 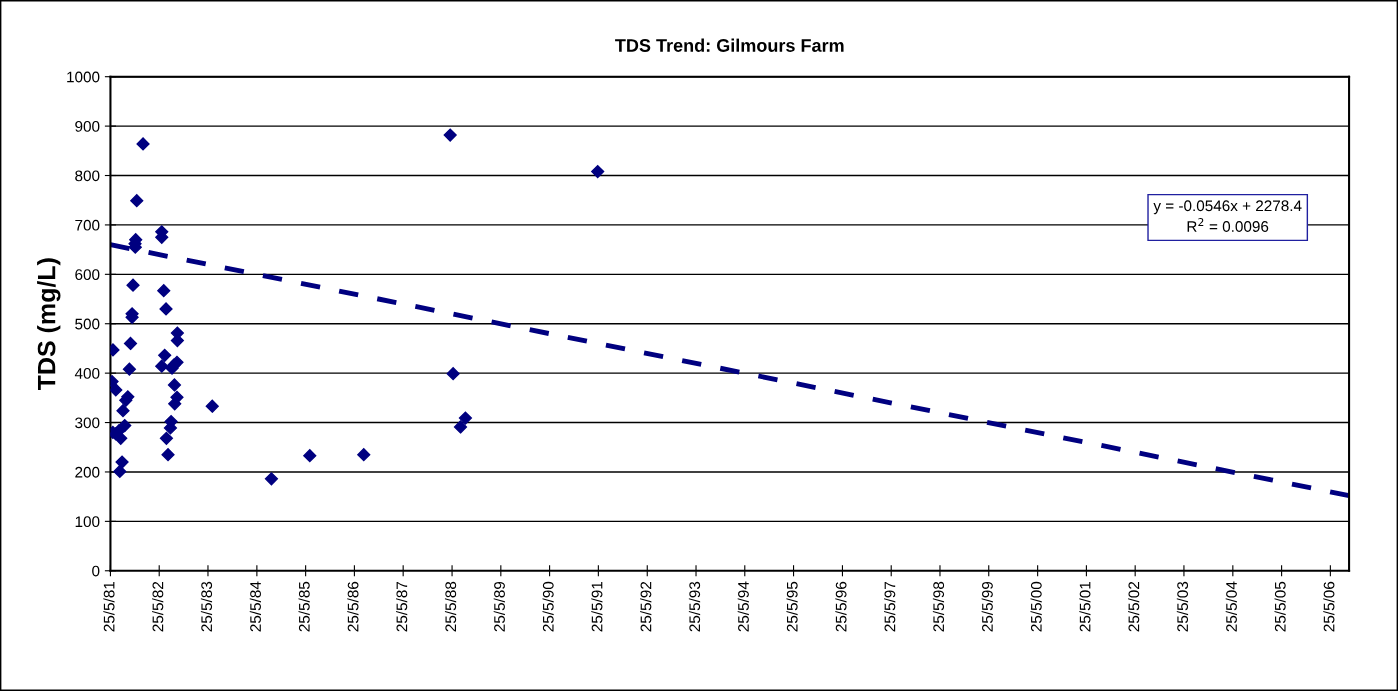 I want to click on y-tick-label: 100, so click(x=87, y=522).